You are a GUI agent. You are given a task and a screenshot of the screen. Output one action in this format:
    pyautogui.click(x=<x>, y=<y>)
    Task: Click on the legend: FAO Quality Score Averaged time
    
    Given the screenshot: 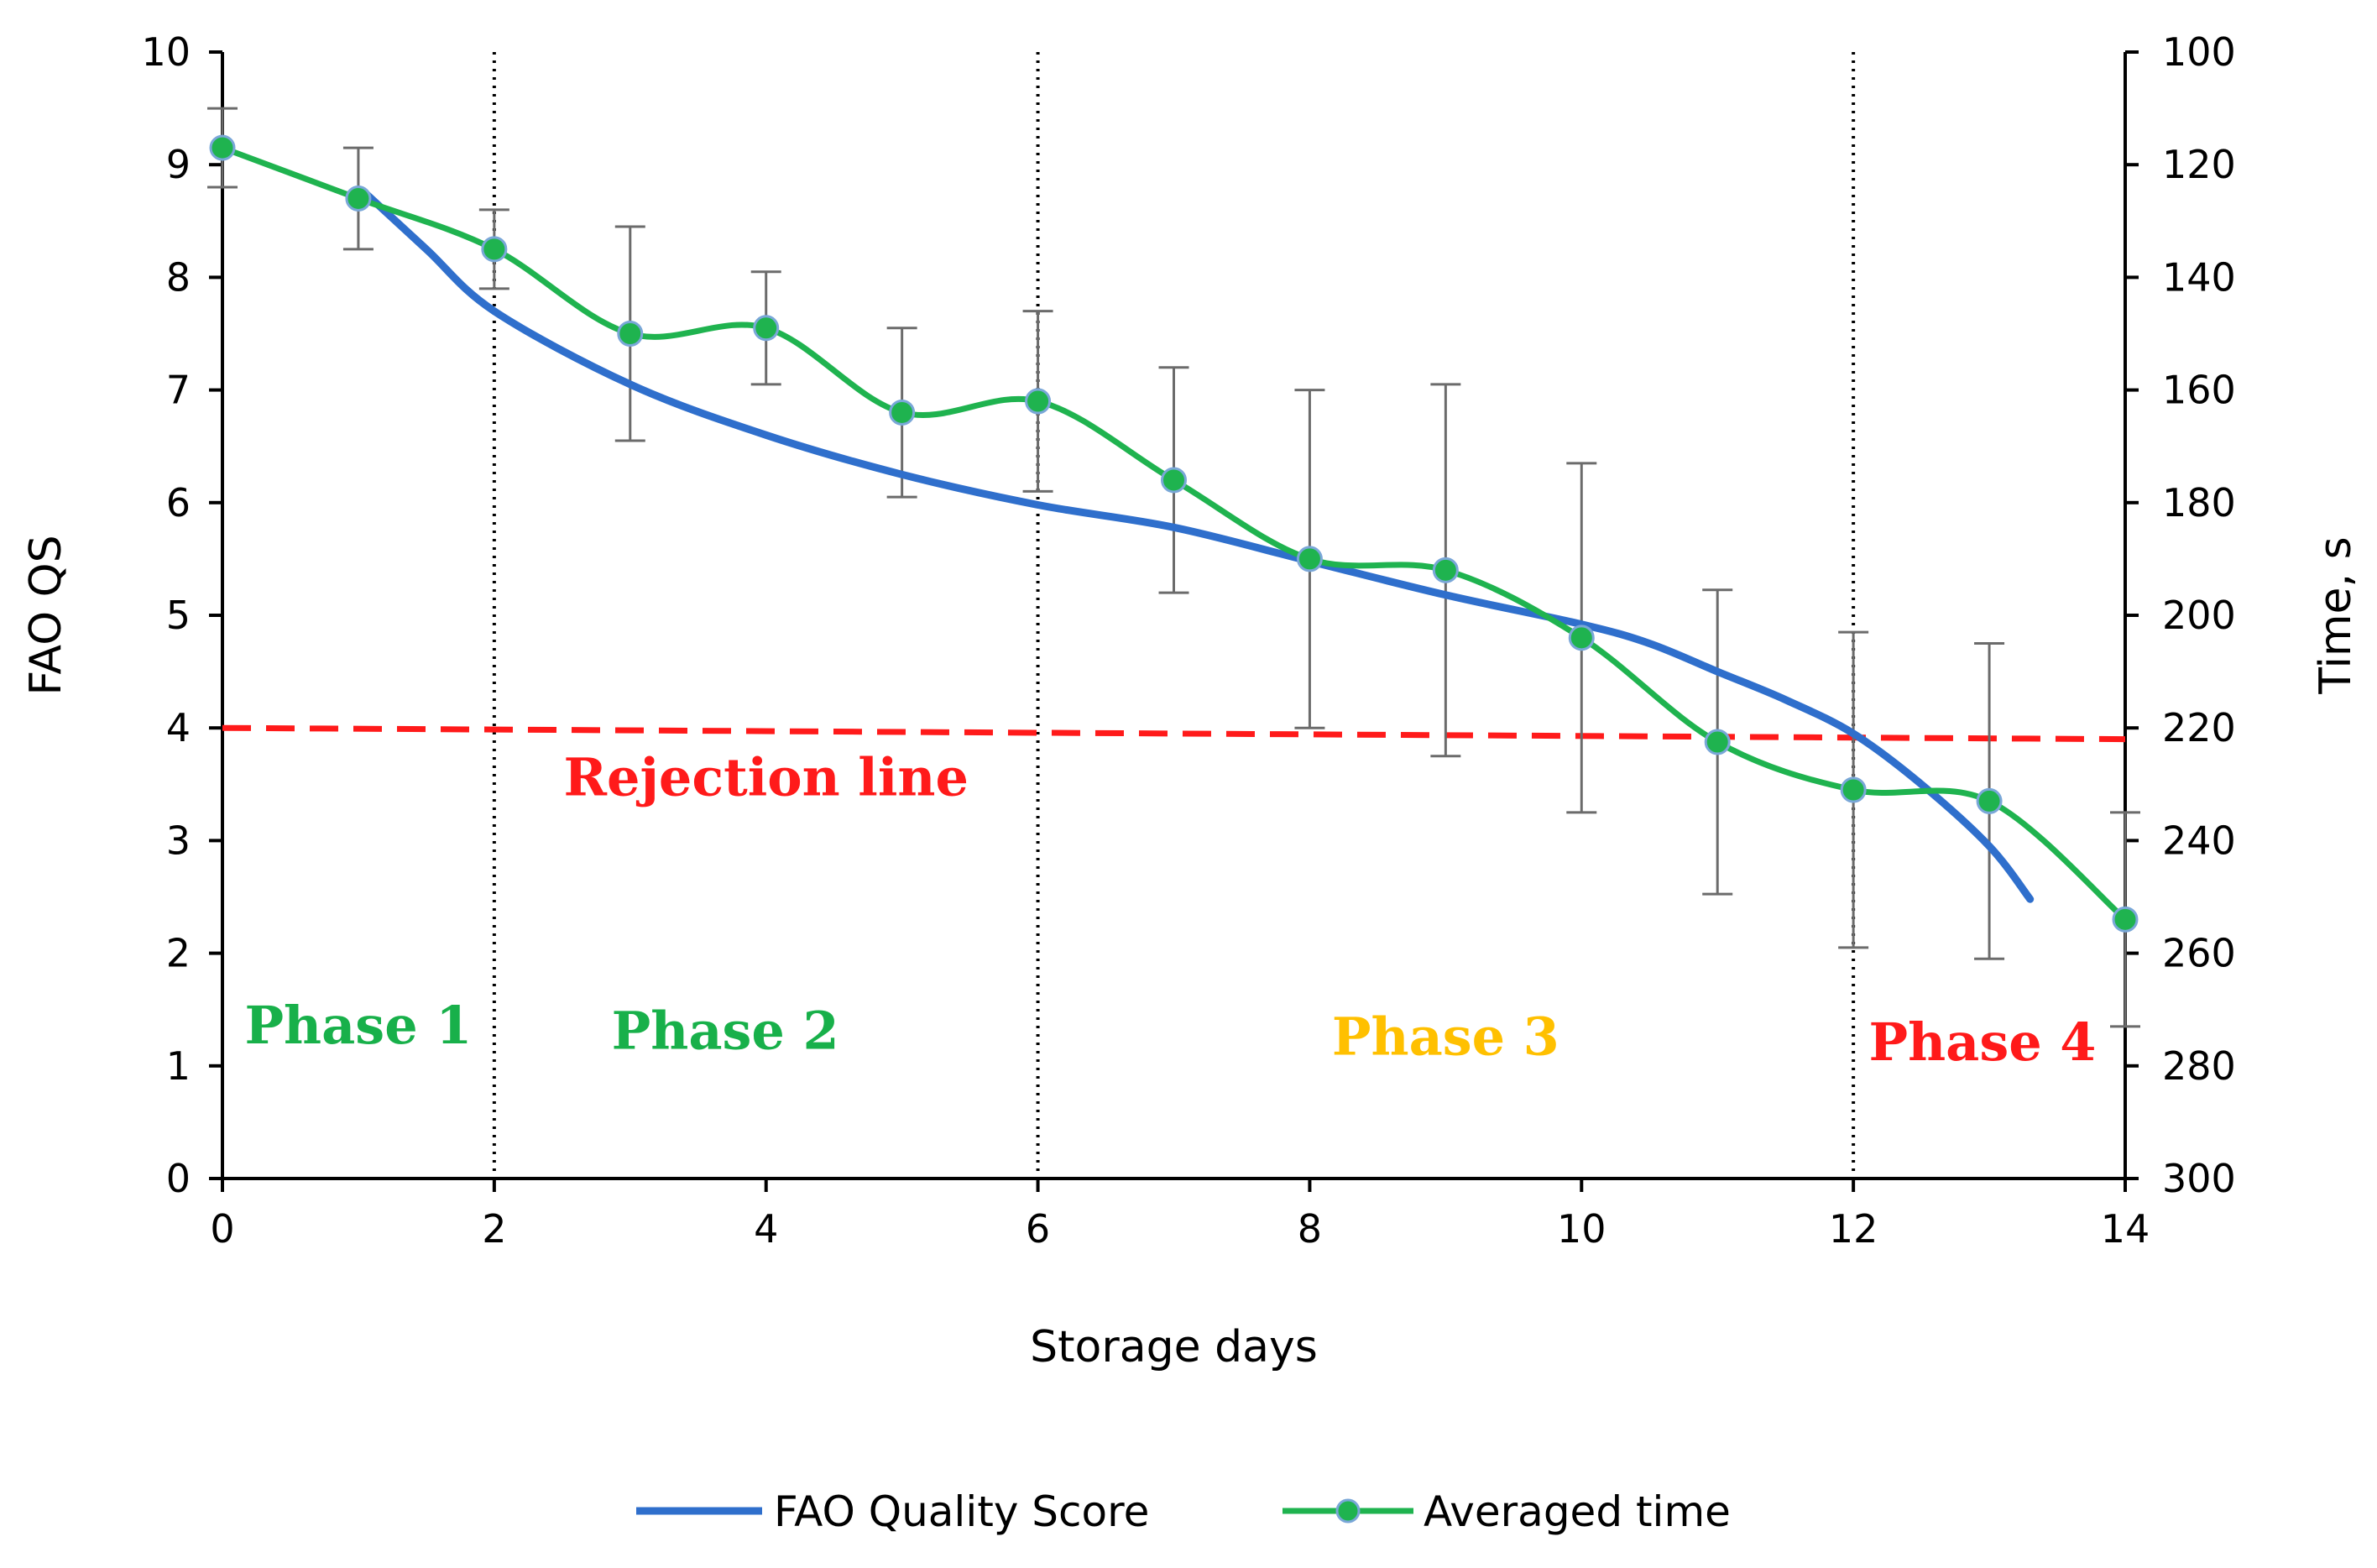 What is the action you would take?
    pyautogui.click(x=1183, y=1511)
    